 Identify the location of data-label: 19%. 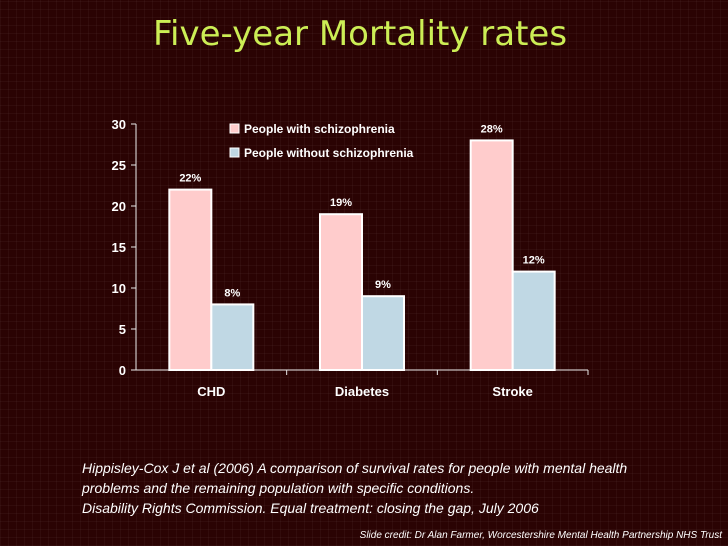
(341, 203).